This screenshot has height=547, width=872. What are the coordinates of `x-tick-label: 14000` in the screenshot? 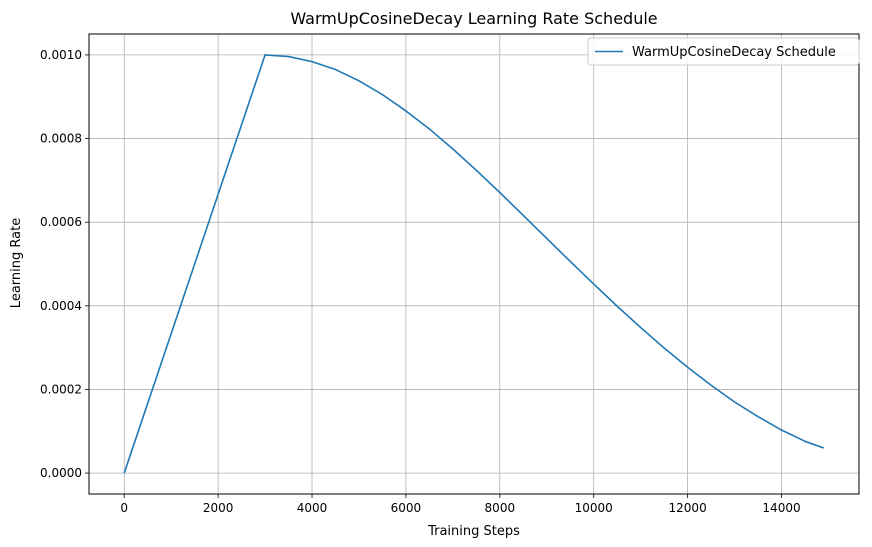 It's located at (781, 508).